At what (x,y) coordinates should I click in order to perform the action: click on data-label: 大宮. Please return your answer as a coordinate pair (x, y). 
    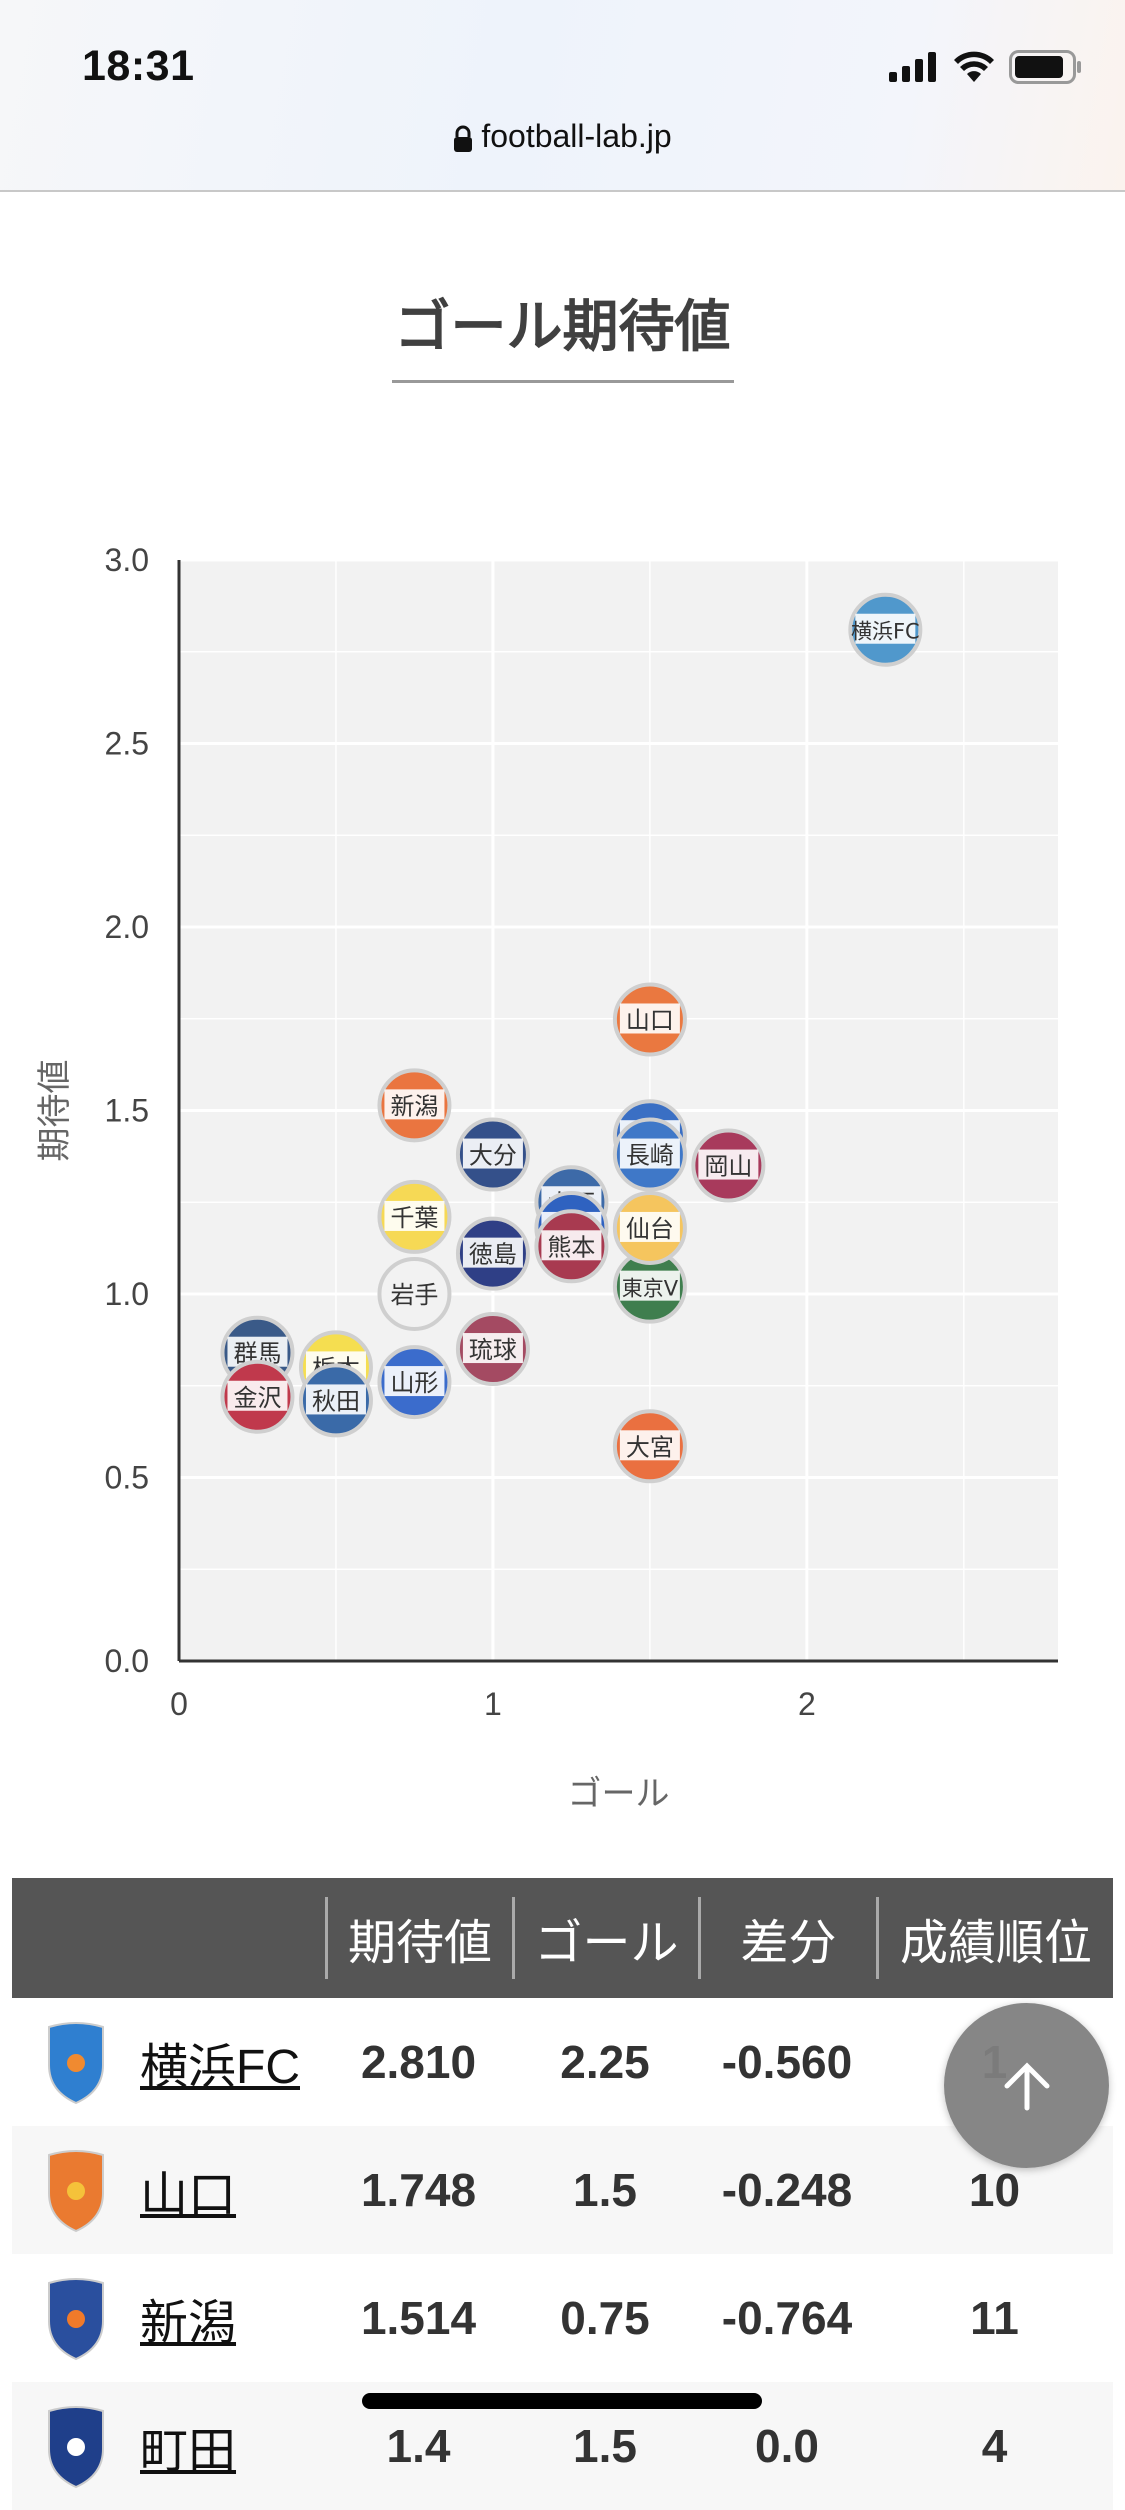
    Looking at the image, I should click on (650, 1447).